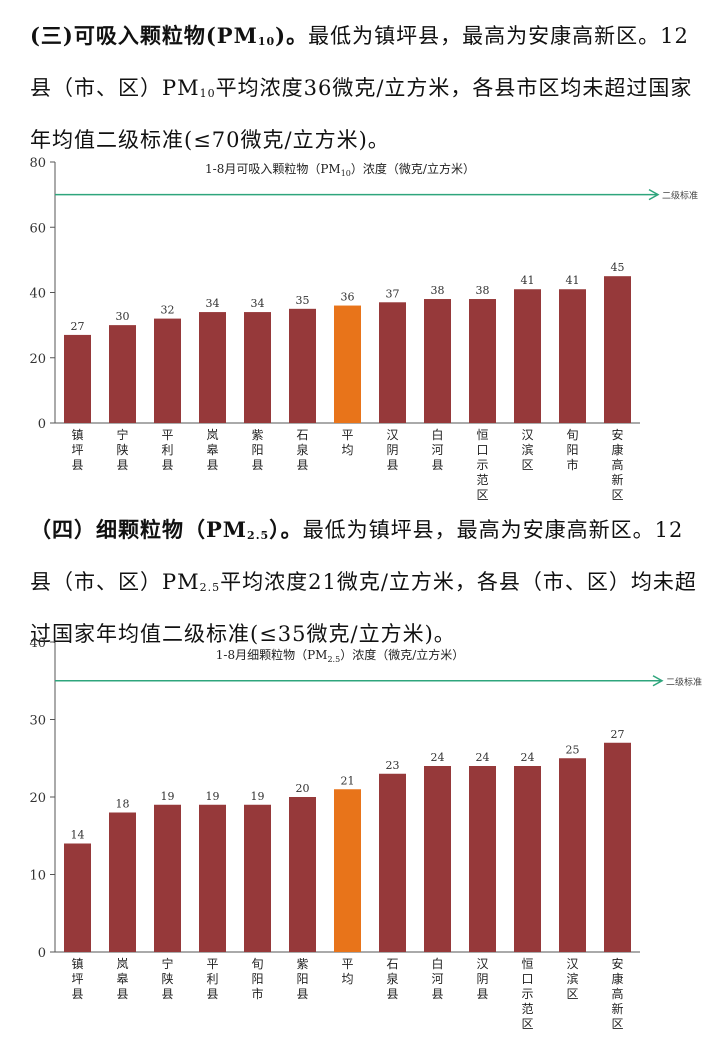 The height and width of the screenshot is (1037, 715). What do you see at coordinates (166, 529) in the screenshot?
I see `pm25-heading: （四）细颗粒物（PM2.5）。` at bounding box center [166, 529].